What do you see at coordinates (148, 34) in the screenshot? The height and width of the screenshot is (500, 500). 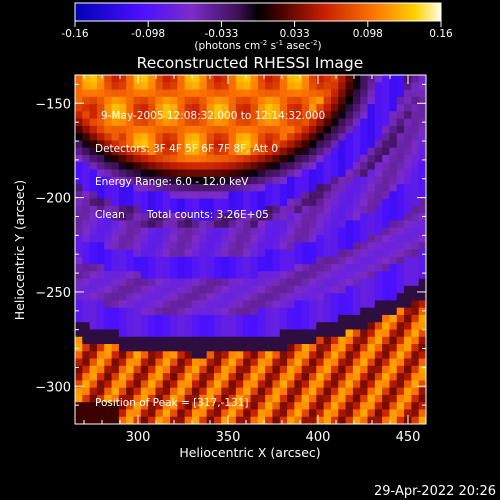 I see `colorbar-tick-label: -0.098` at bounding box center [148, 34].